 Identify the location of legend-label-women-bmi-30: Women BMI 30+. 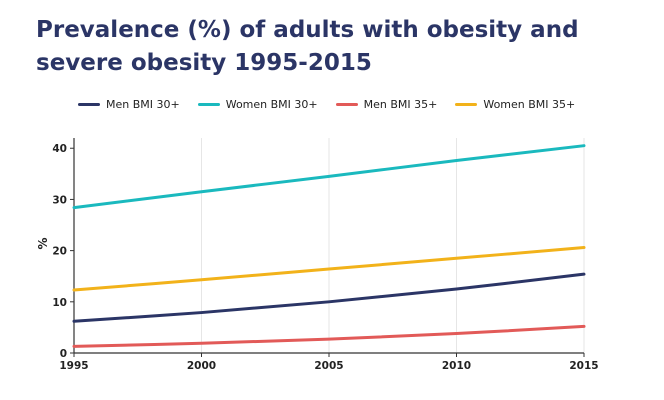
(271, 104).